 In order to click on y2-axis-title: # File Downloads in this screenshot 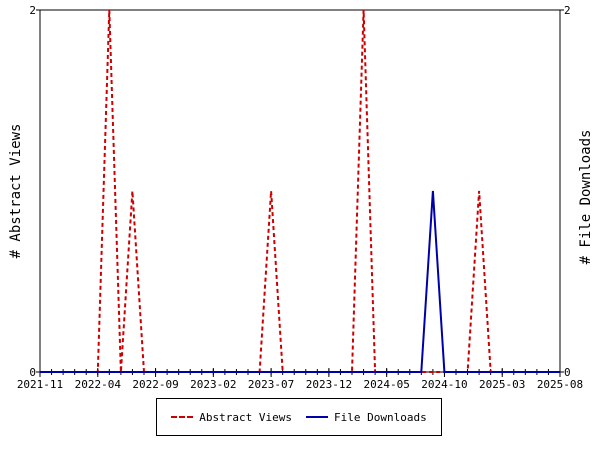, I will do `click(586, 197)`.